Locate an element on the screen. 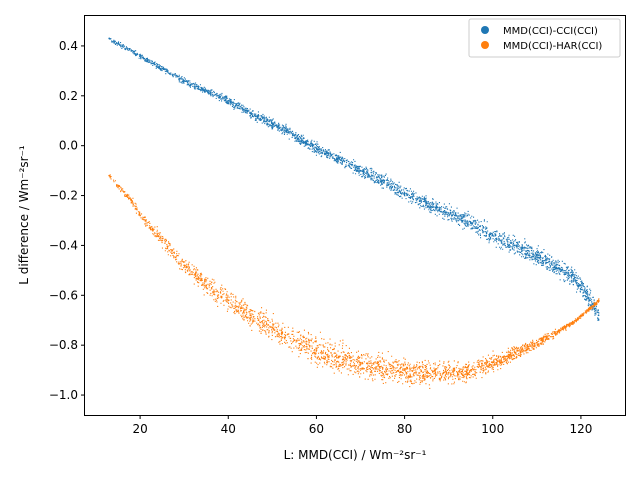 The height and width of the screenshot is (480, 640). y-tick-label: −0.2 is located at coordinates (63, 196).